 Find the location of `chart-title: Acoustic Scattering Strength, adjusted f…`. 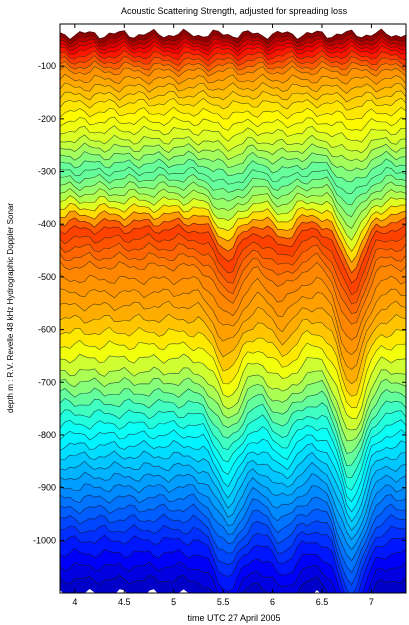

chart-title: Acoustic Scattering Strength, adjusted f… is located at coordinates (234, 11).